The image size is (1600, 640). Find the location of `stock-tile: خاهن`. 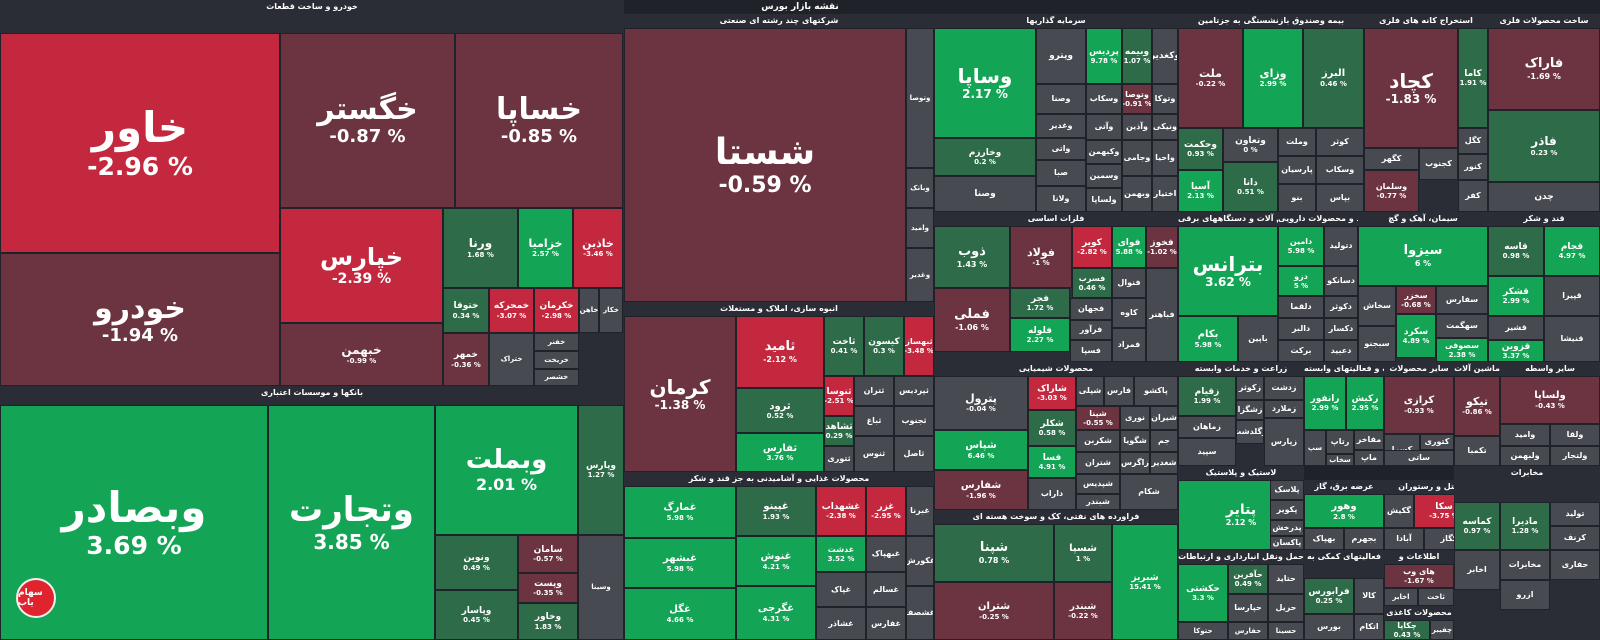

stock-tile: خاهن is located at coordinates (589, 310).